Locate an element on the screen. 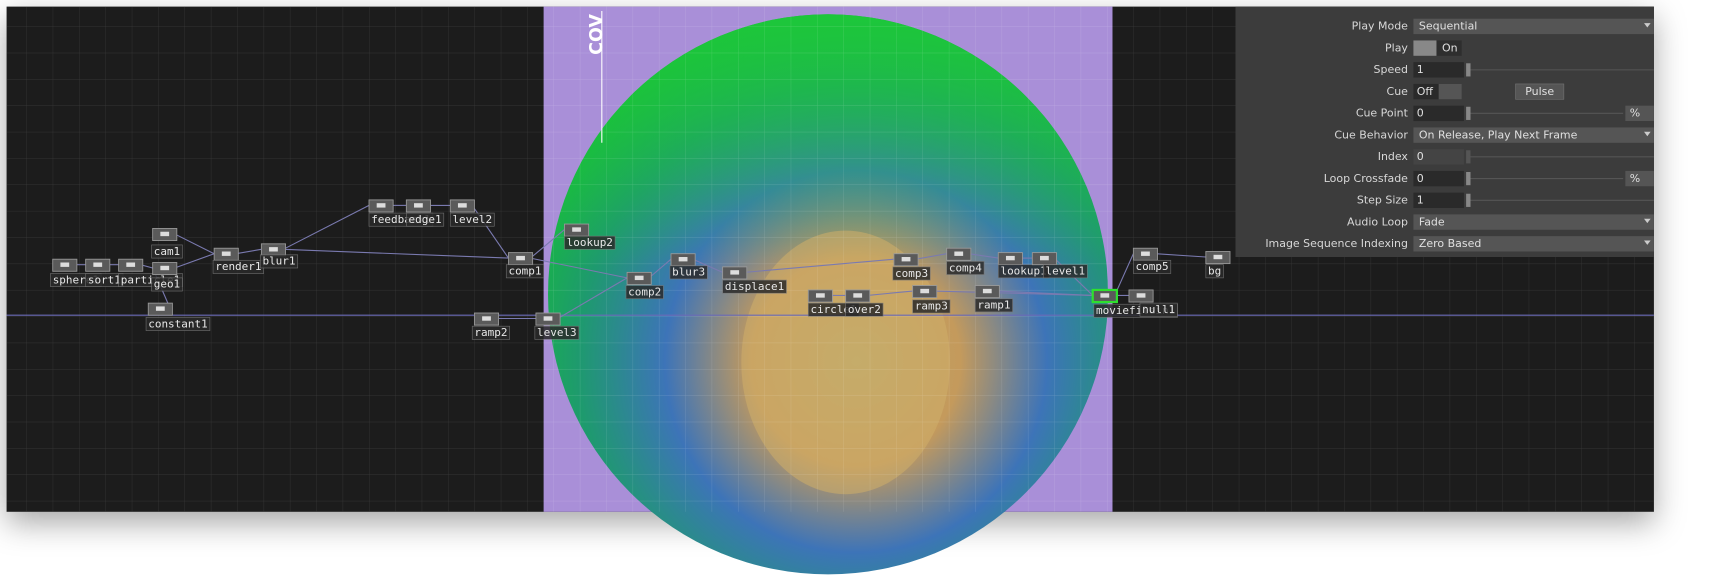 The height and width of the screenshot is (581, 1722). node: blur1 is located at coordinates (279, 256).